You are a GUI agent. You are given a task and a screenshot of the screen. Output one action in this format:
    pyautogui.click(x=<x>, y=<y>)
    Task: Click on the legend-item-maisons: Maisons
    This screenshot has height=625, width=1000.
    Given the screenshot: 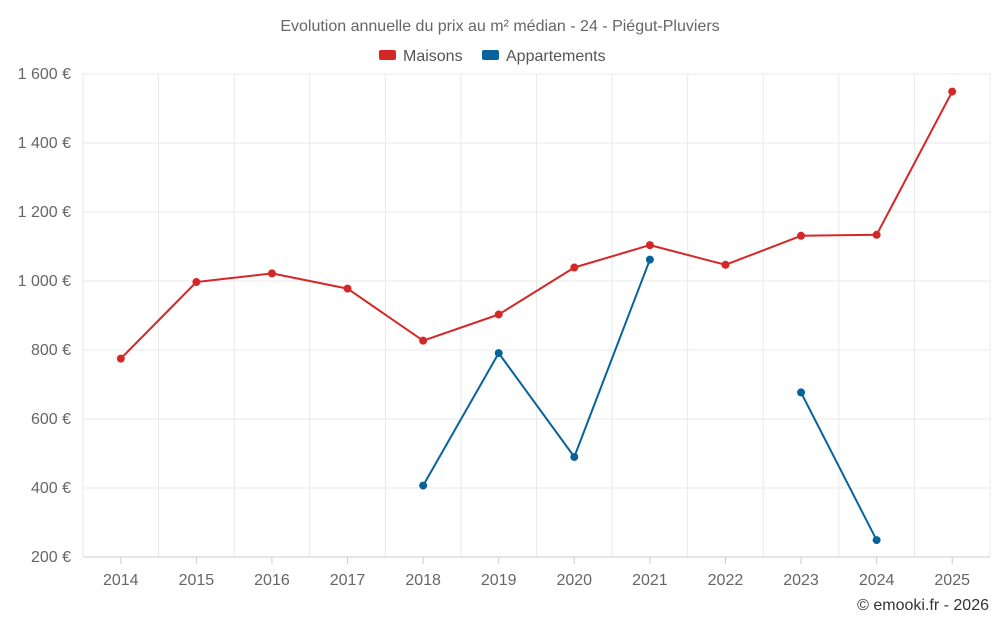 What is the action you would take?
    pyautogui.click(x=421, y=56)
    